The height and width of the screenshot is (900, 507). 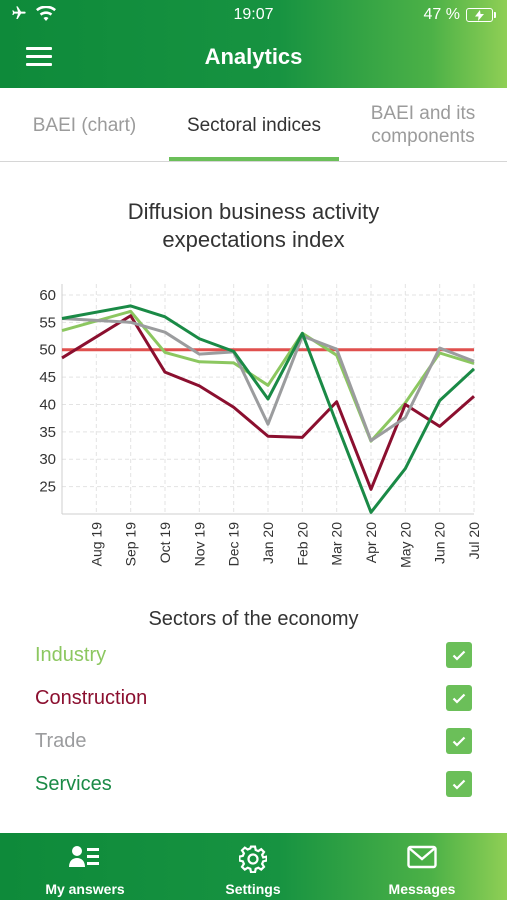 What do you see at coordinates (479, 15) in the screenshot?
I see `battery-icon` at bounding box center [479, 15].